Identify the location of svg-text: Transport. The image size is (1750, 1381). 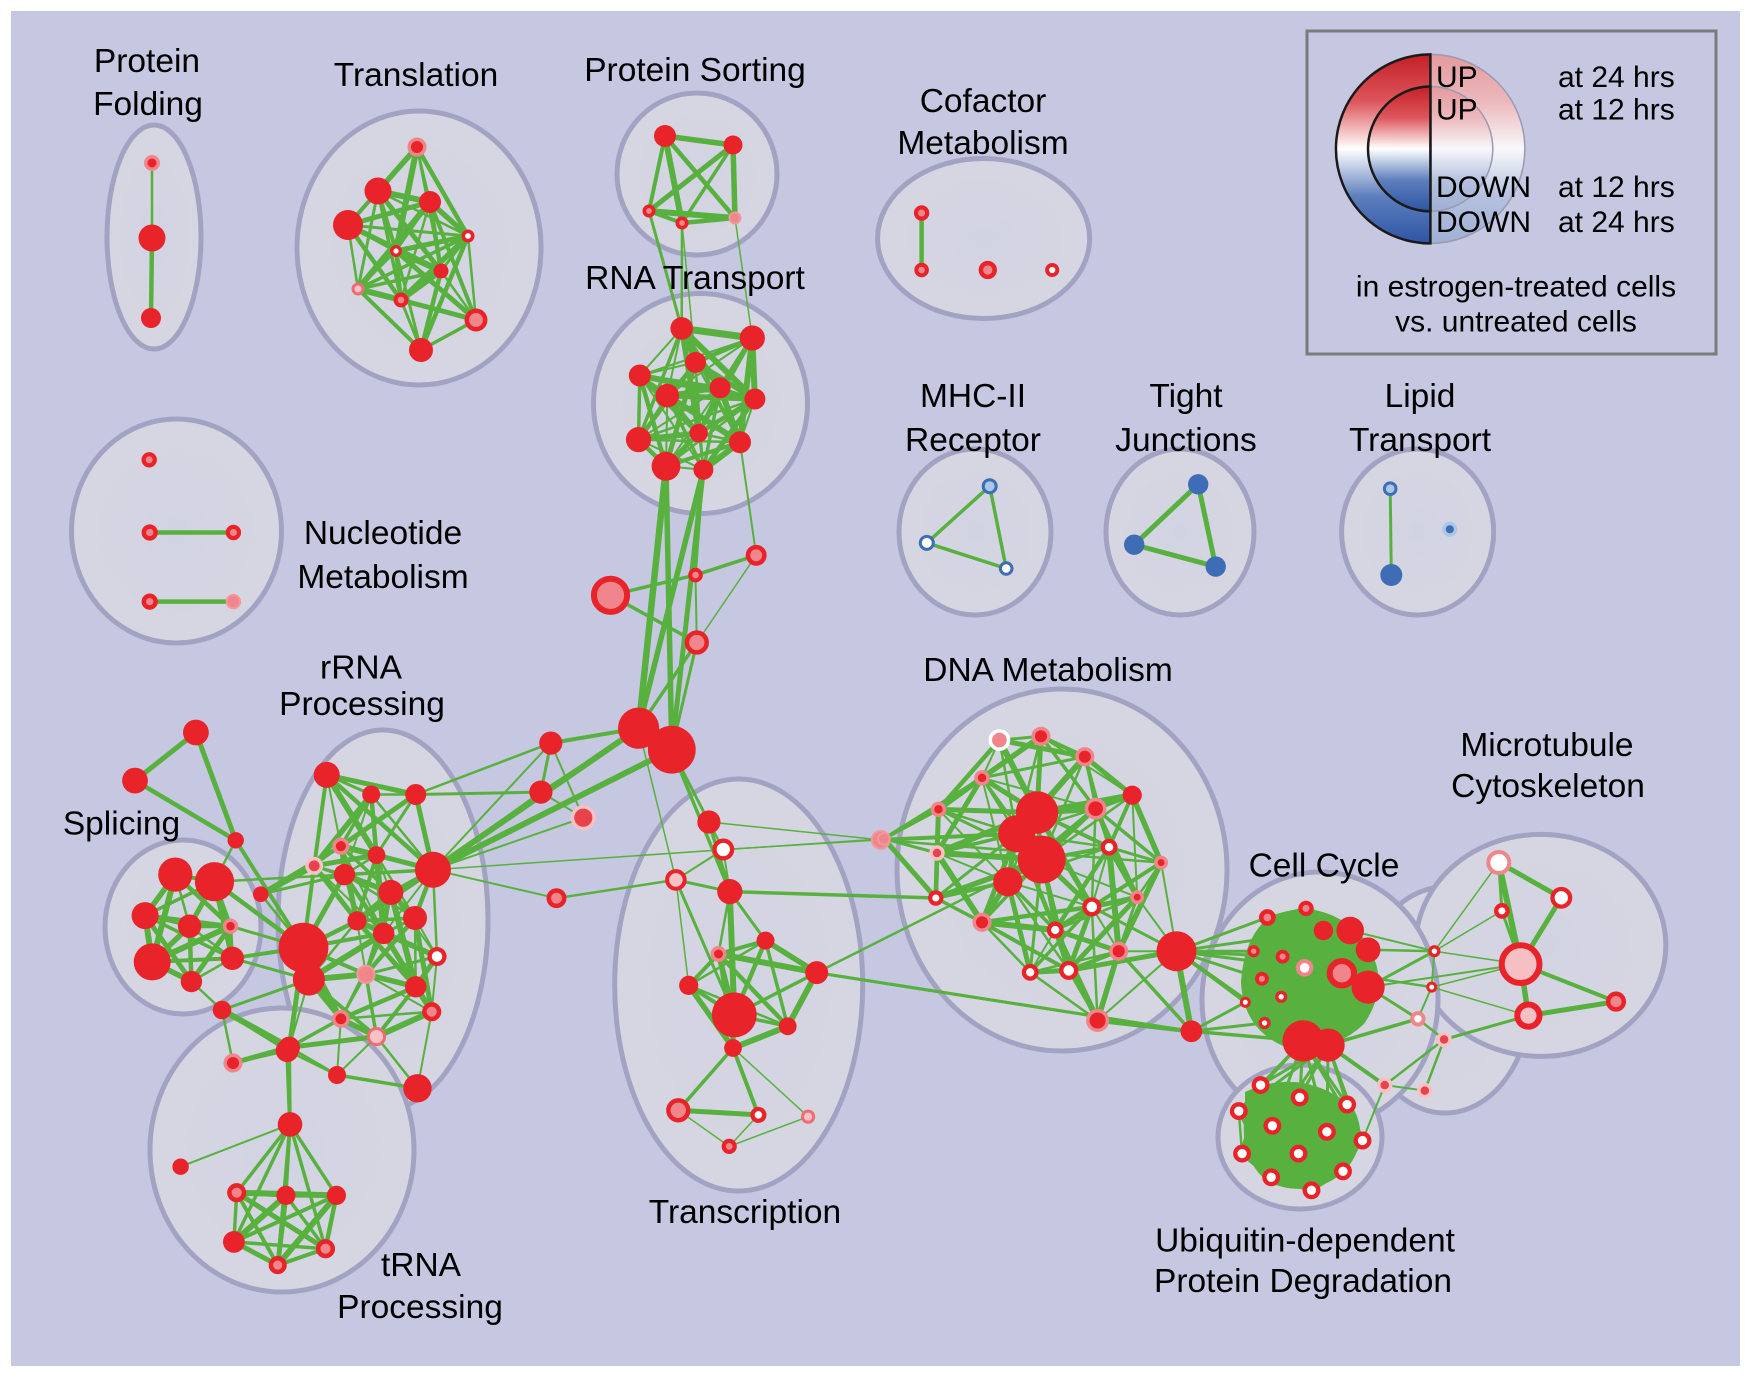
(1420, 440).